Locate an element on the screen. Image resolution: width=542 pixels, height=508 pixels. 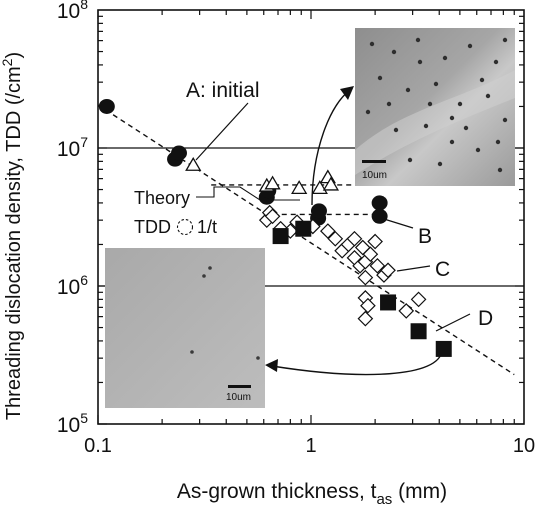
x-axis-title: As-grown thickness, tas (mm) is located at coordinates (312, 494).